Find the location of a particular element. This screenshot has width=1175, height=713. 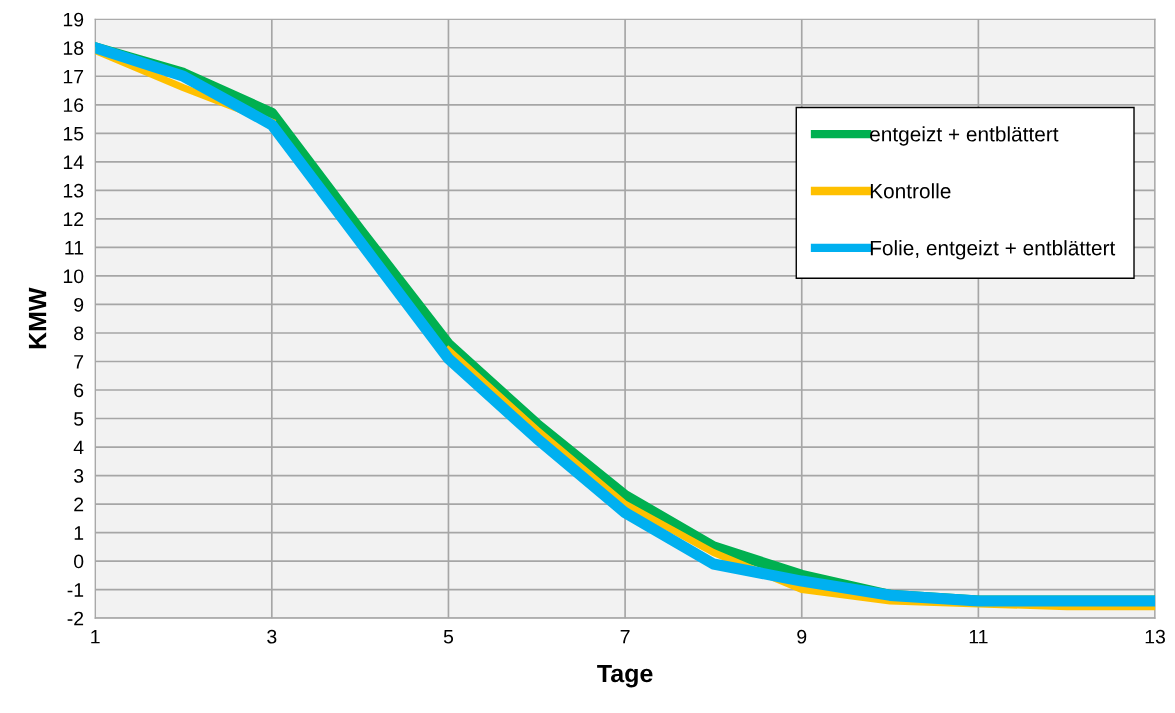

legend-label: Folie, entgeizt + entblättert is located at coordinates (993, 250).